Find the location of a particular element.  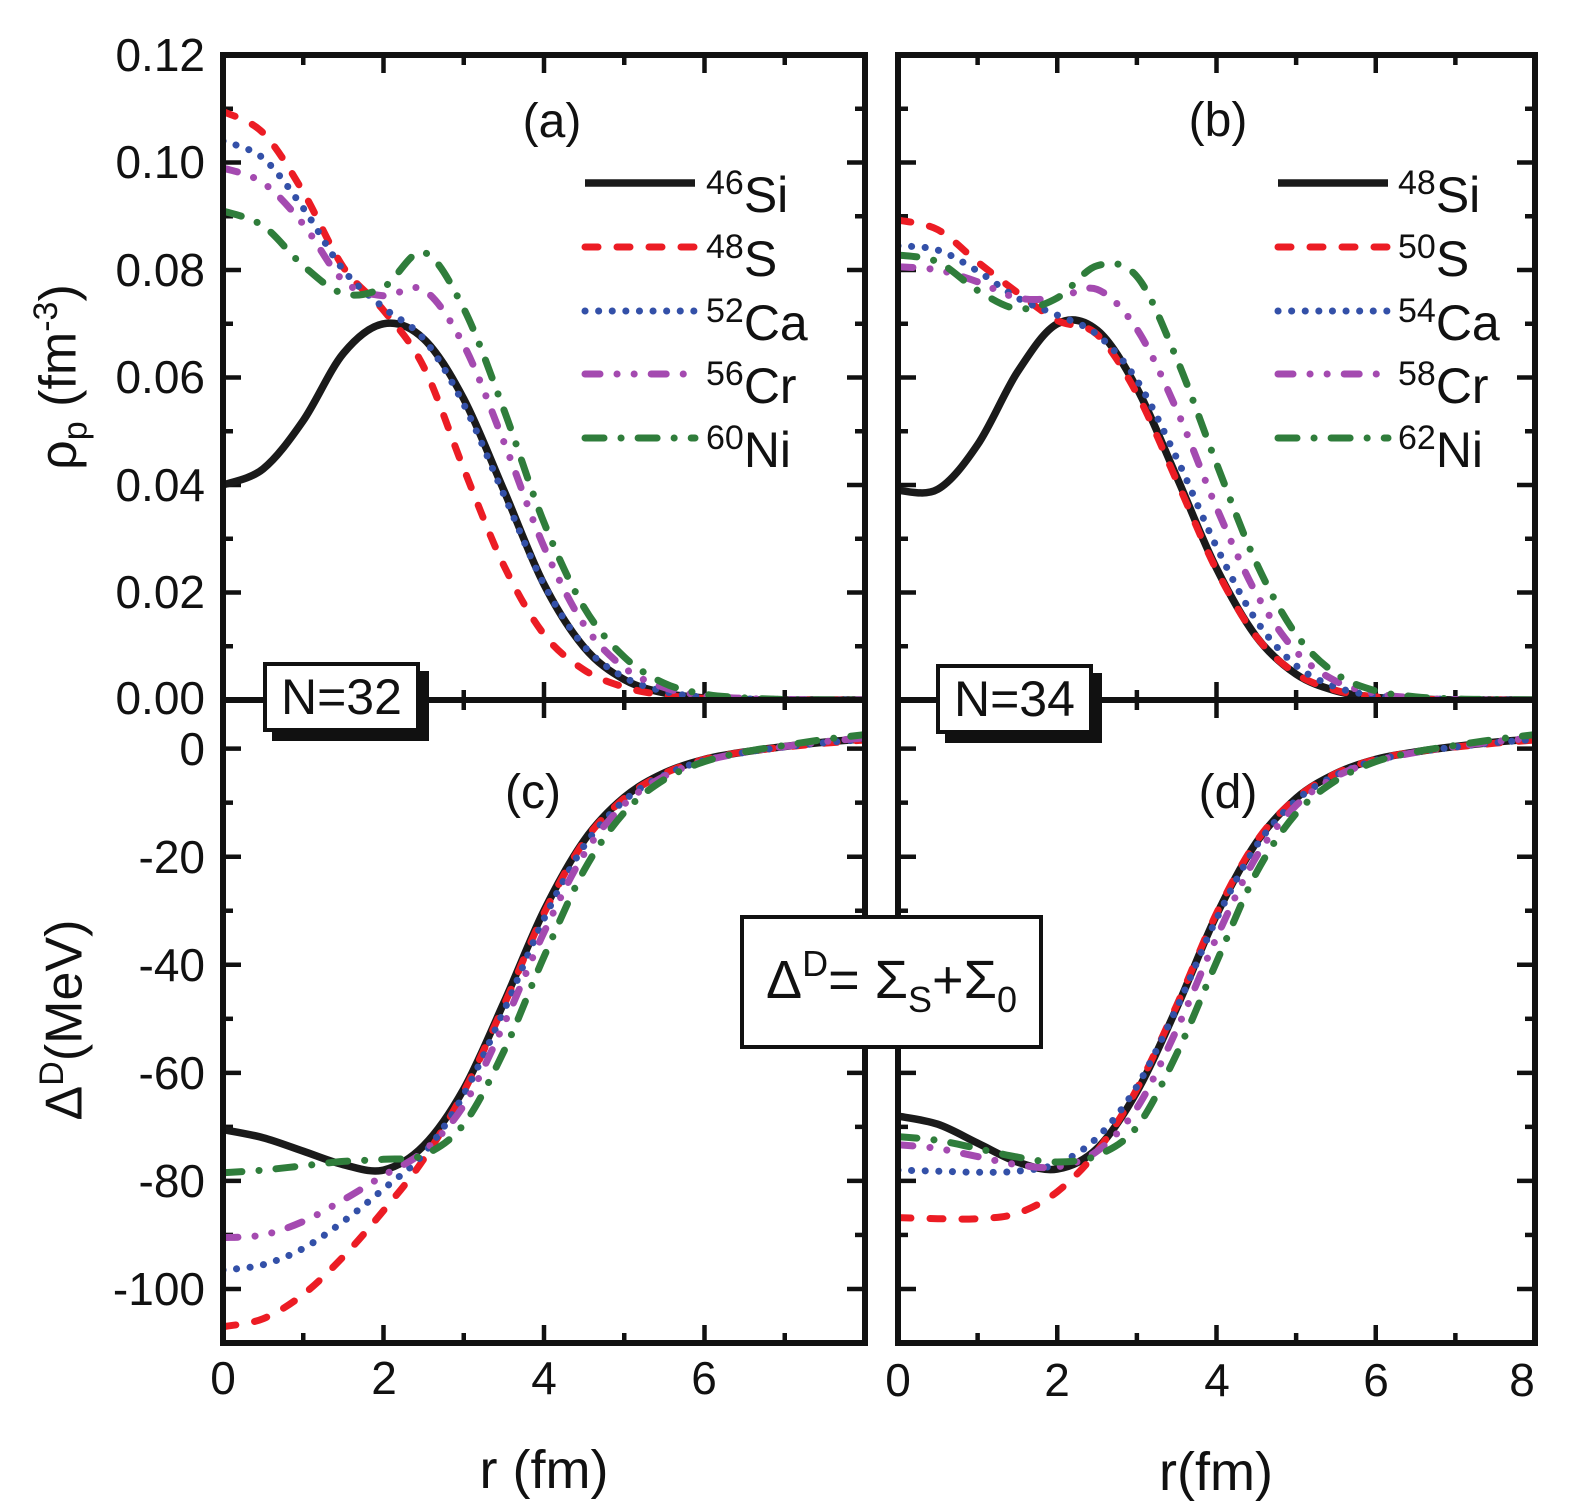

panel-label-c: (c) is located at coordinates (533, 792).